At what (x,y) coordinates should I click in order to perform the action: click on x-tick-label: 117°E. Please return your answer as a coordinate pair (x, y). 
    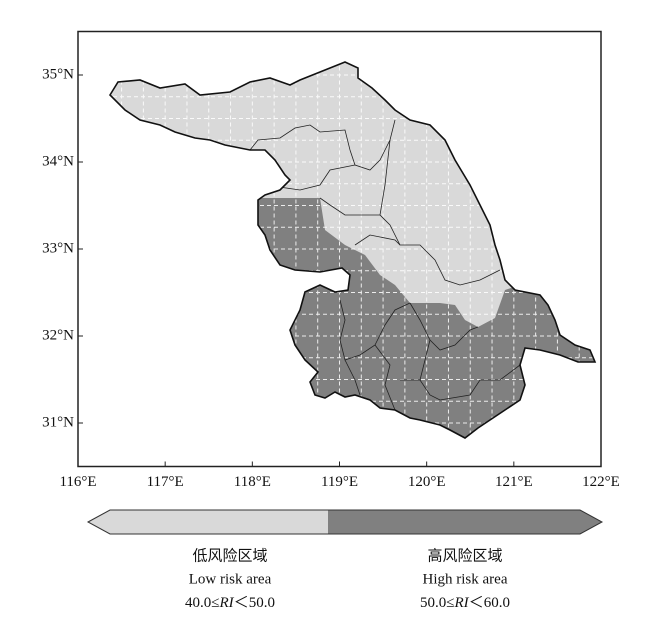
    Looking at the image, I should click on (165, 482).